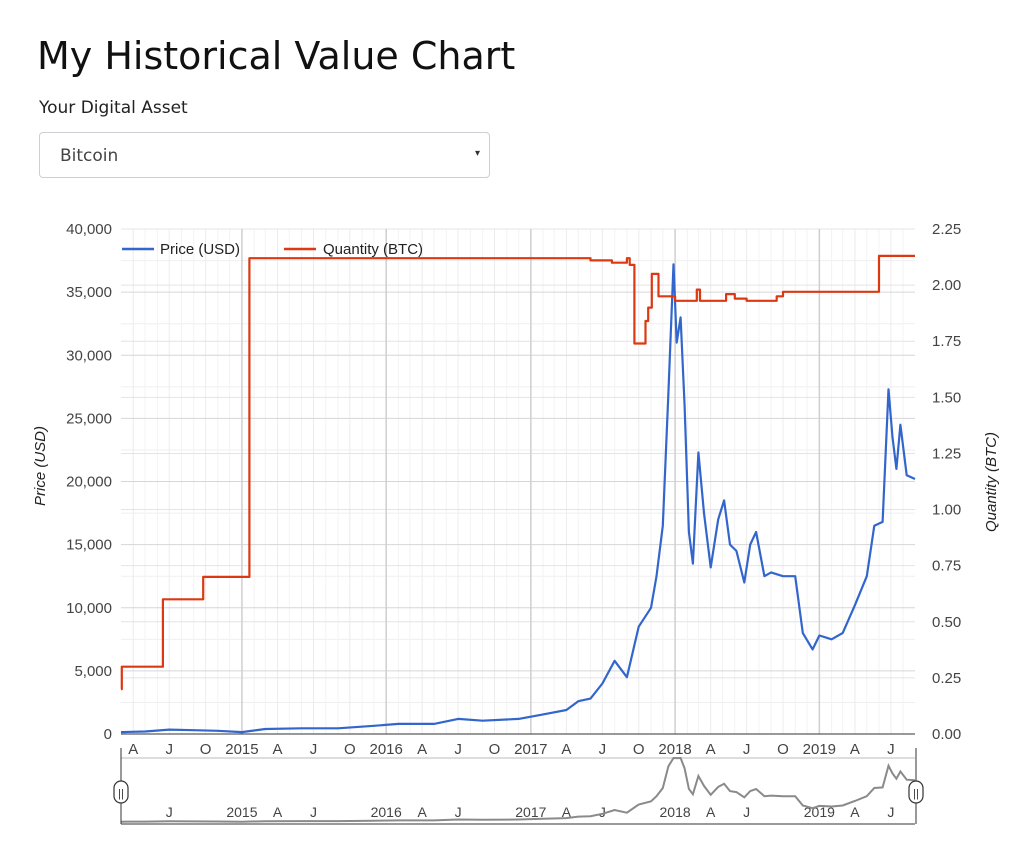 Image resolution: width=1031 pixels, height=844 pixels. I want to click on page-title: My Historical Value Chart, so click(276, 56).